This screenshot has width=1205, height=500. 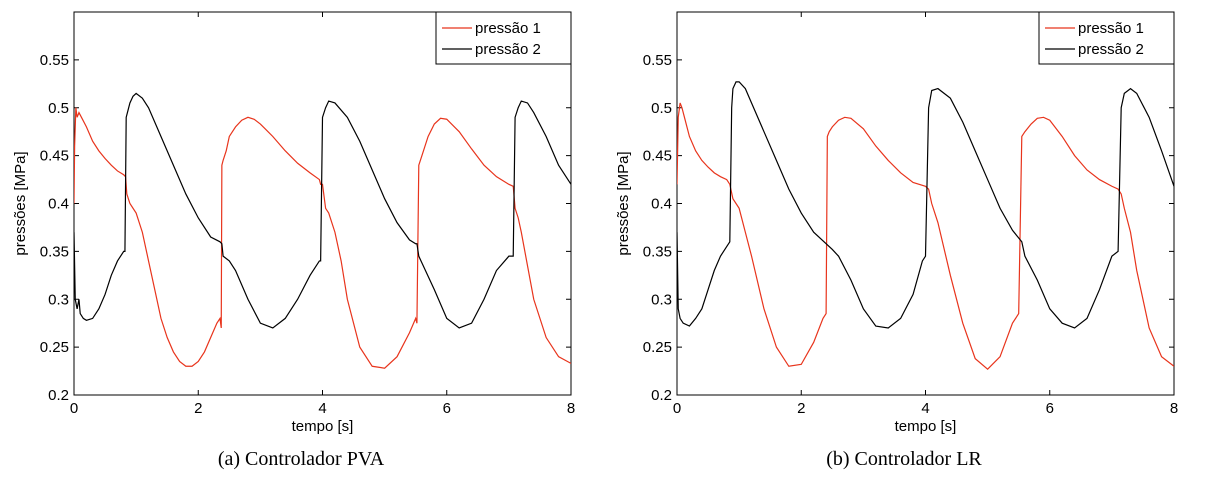 I want to click on caption-b: (b) Controlador LR, so click(x=904, y=459).